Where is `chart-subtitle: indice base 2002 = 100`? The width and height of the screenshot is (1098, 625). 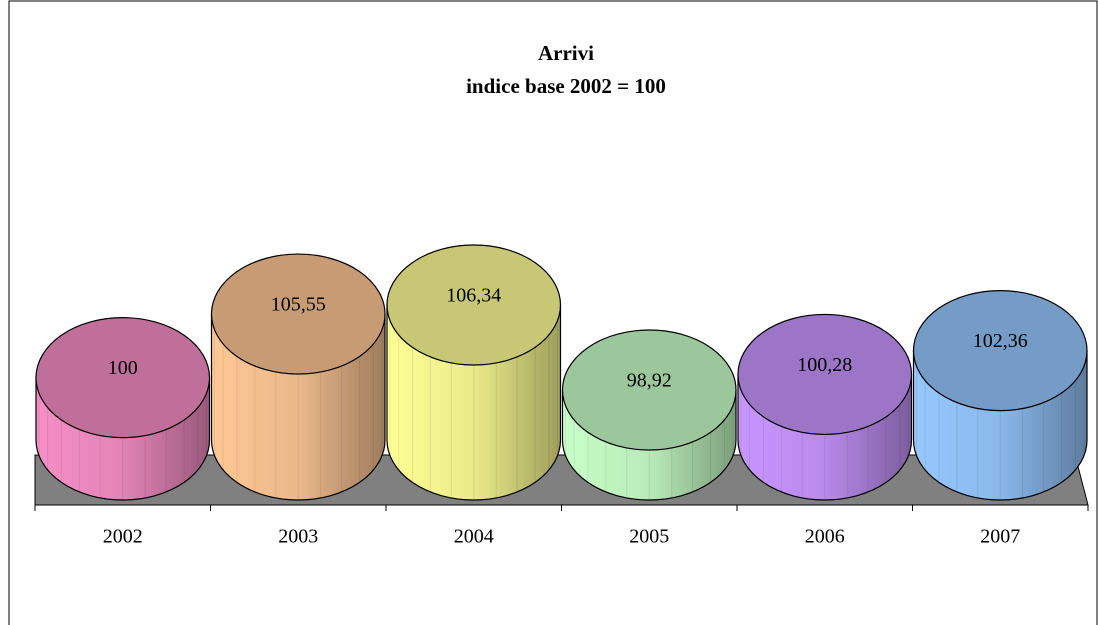
chart-subtitle: indice base 2002 = 100 is located at coordinates (566, 86).